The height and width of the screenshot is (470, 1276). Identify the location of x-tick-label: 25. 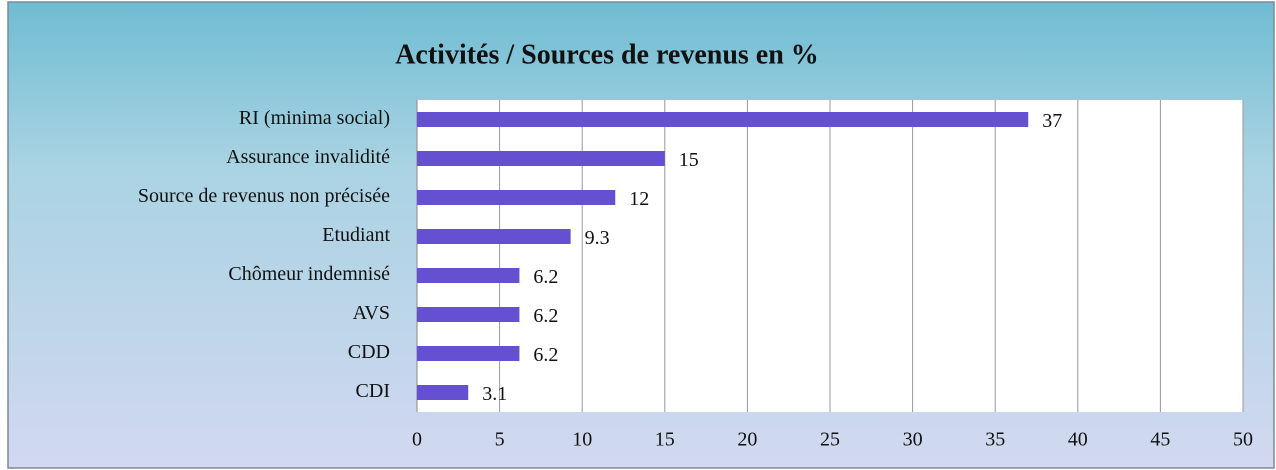
(830, 440).